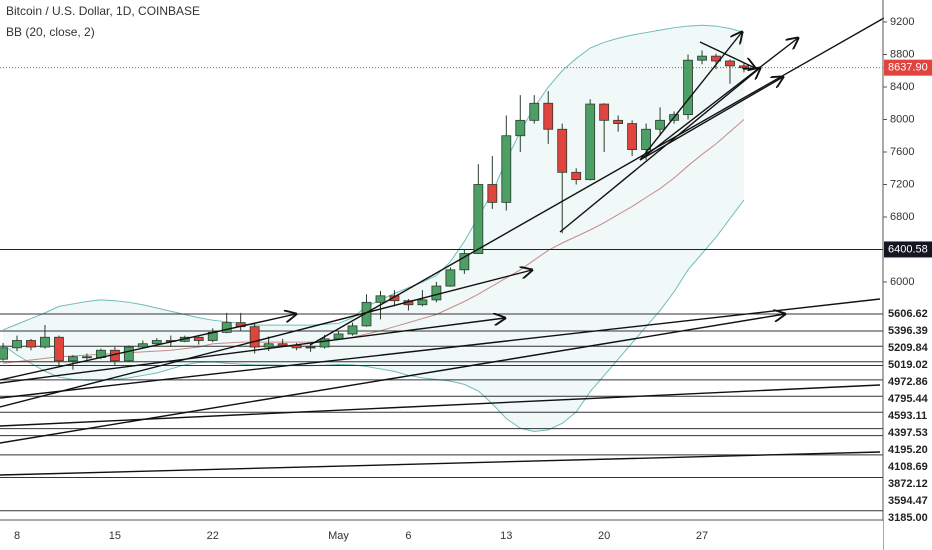 This screenshot has width=932, height=550. Describe the element at coordinates (908, 275) in the screenshot. I see `price-axis` at that location.